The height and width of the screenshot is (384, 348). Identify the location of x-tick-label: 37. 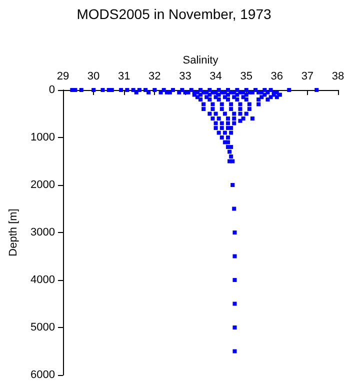
(307, 76).